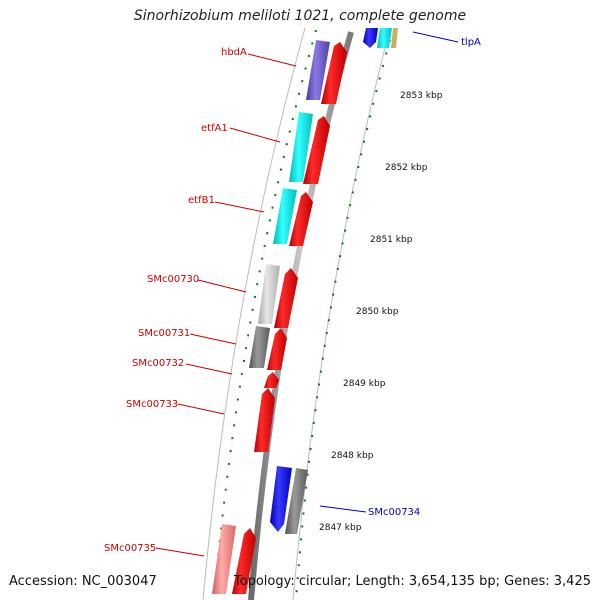 Image resolution: width=600 pixels, height=600 pixels. Describe the element at coordinates (83, 581) in the screenshot. I see `accession-label: Accession: NC_003047` at that location.